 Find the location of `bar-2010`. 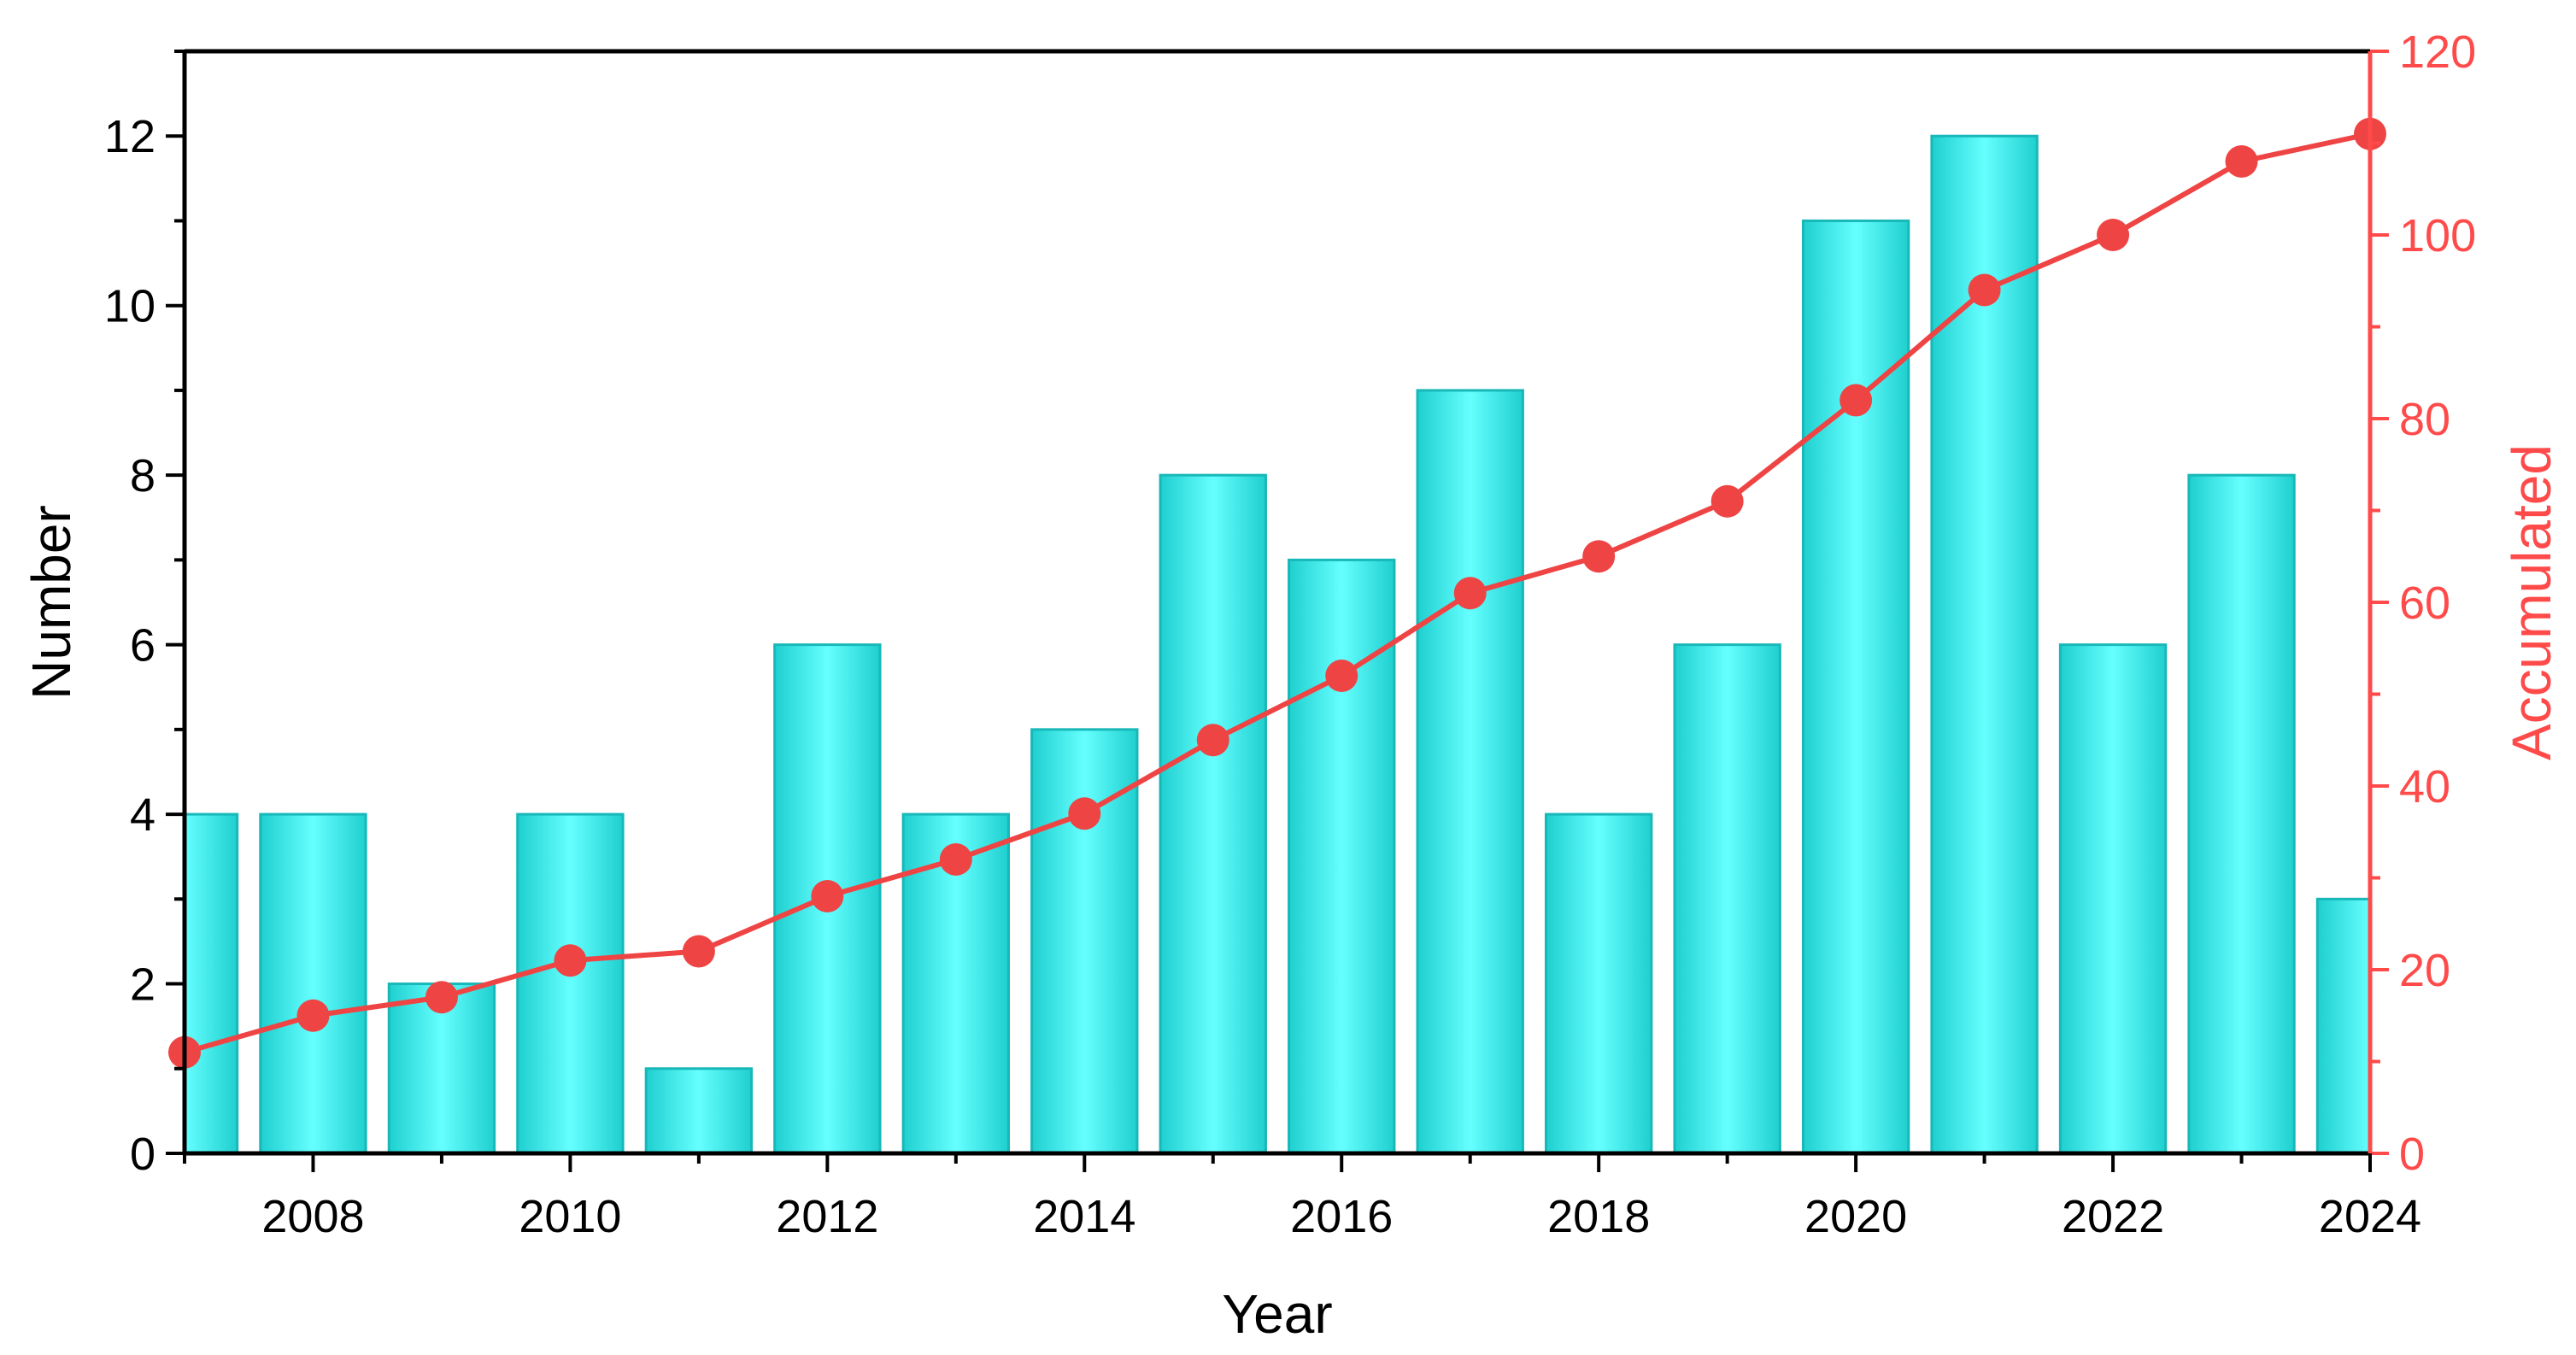

bar-2010 is located at coordinates (570, 982).